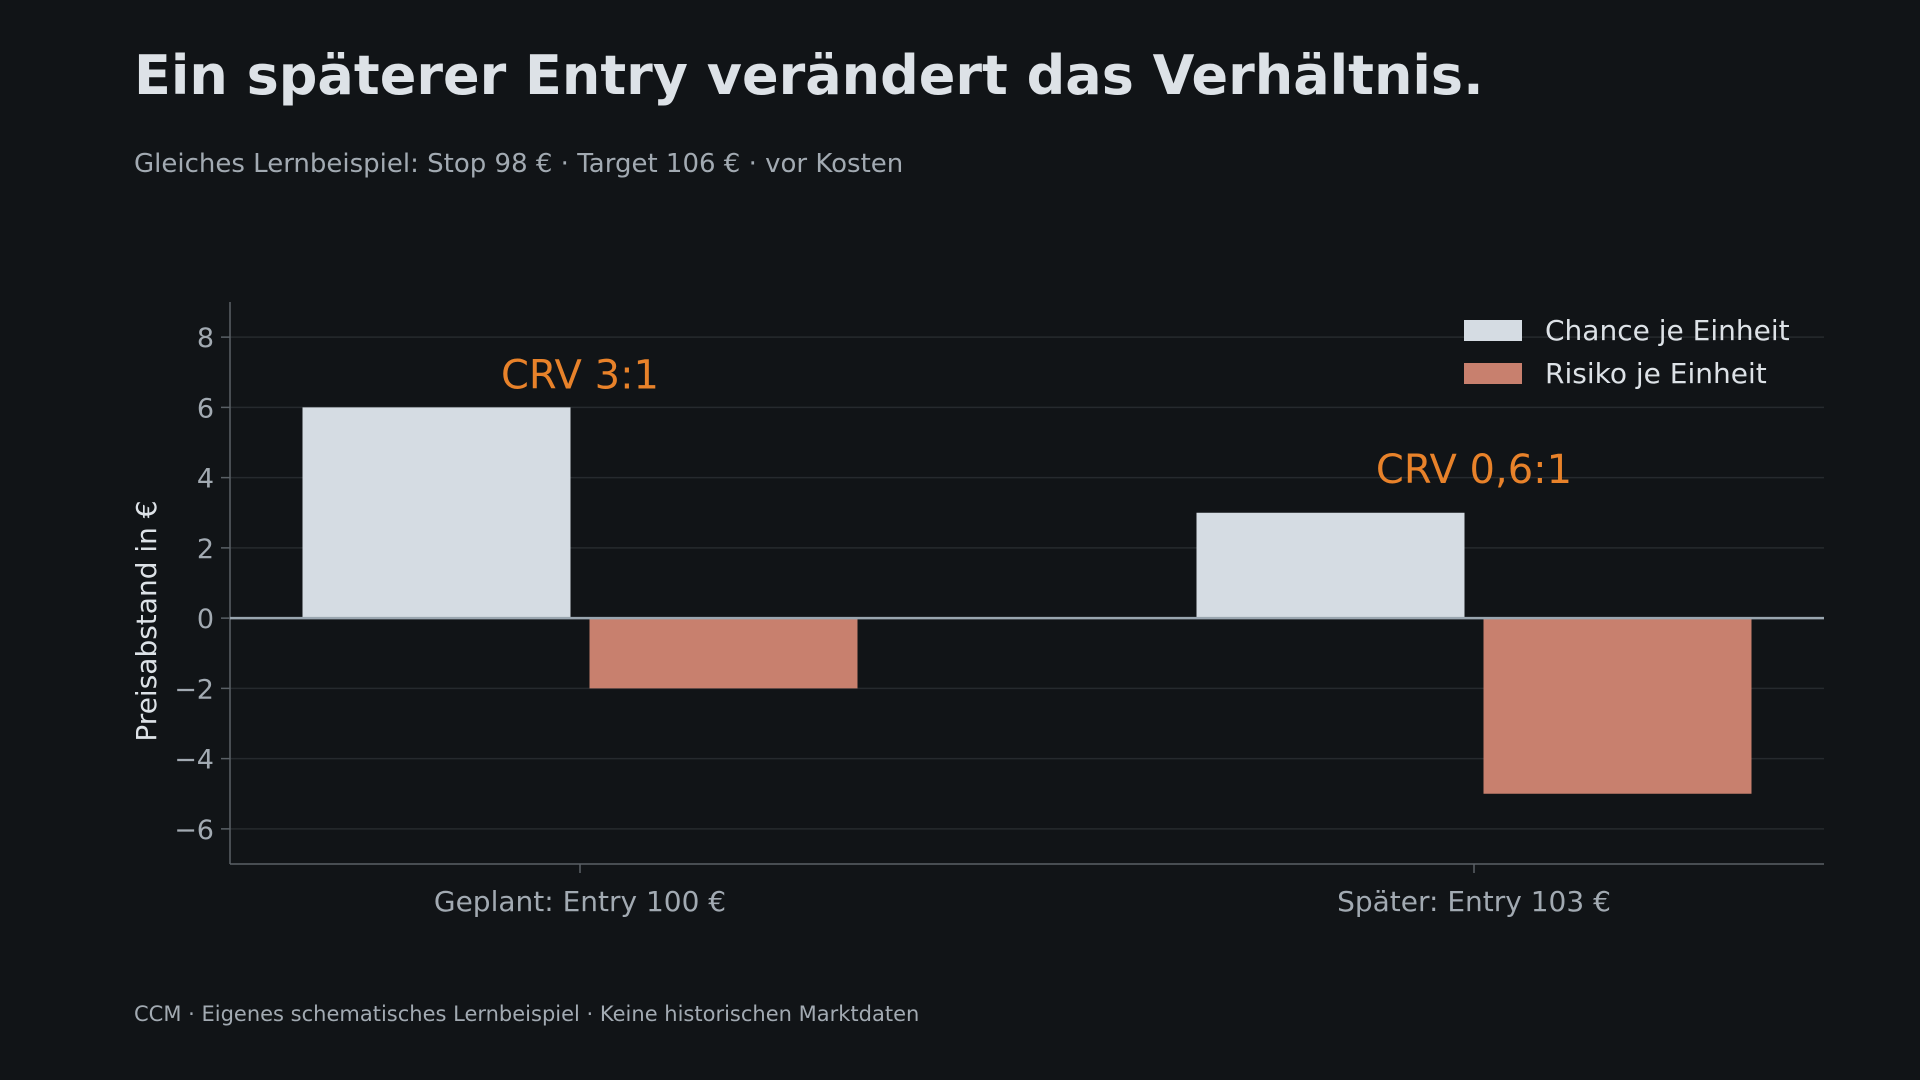 Image resolution: width=1920 pixels, height=1080 pixels. What do you see at coordinates (580, 375) in the screenshot?
I see `crv-annotation: CRV 3:1` at bounding box center [580, 375].